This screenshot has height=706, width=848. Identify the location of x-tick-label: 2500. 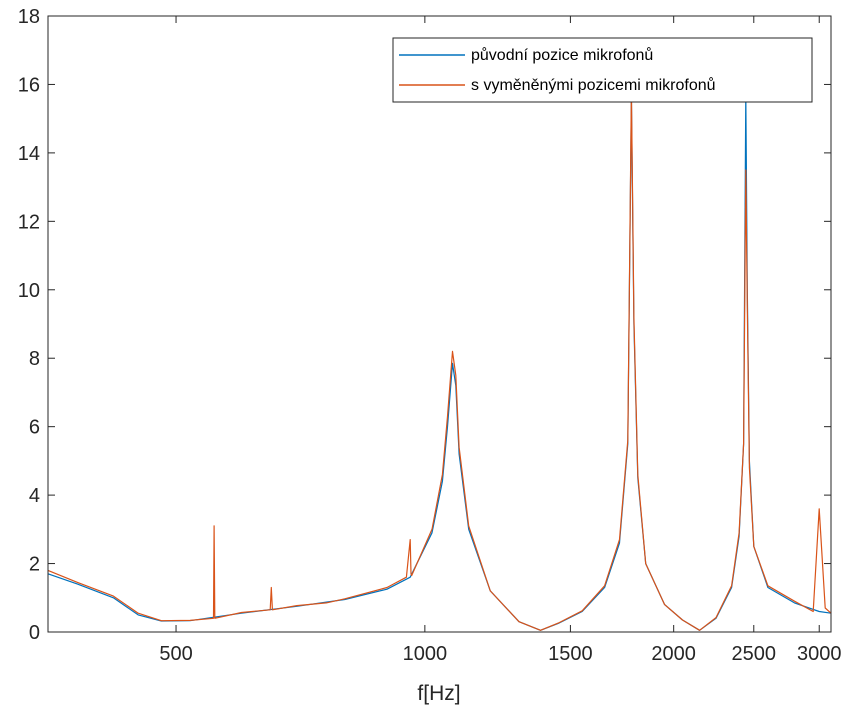
(754, 654).